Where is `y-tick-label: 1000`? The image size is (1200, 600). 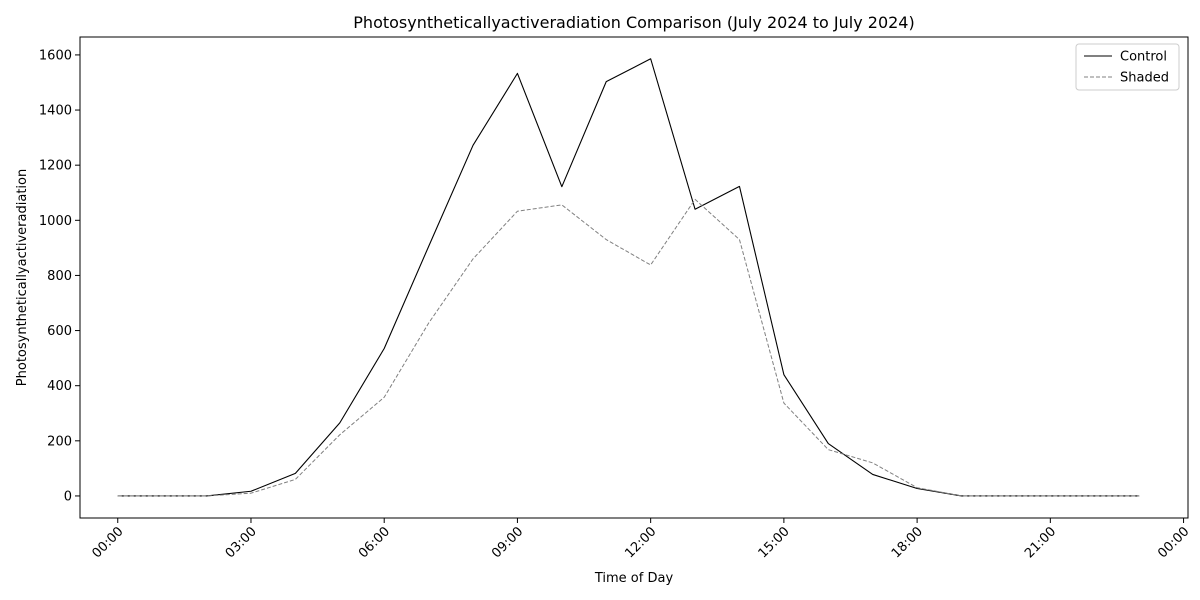 y-tick-label: 1000 is located at coordinates (55, 221).